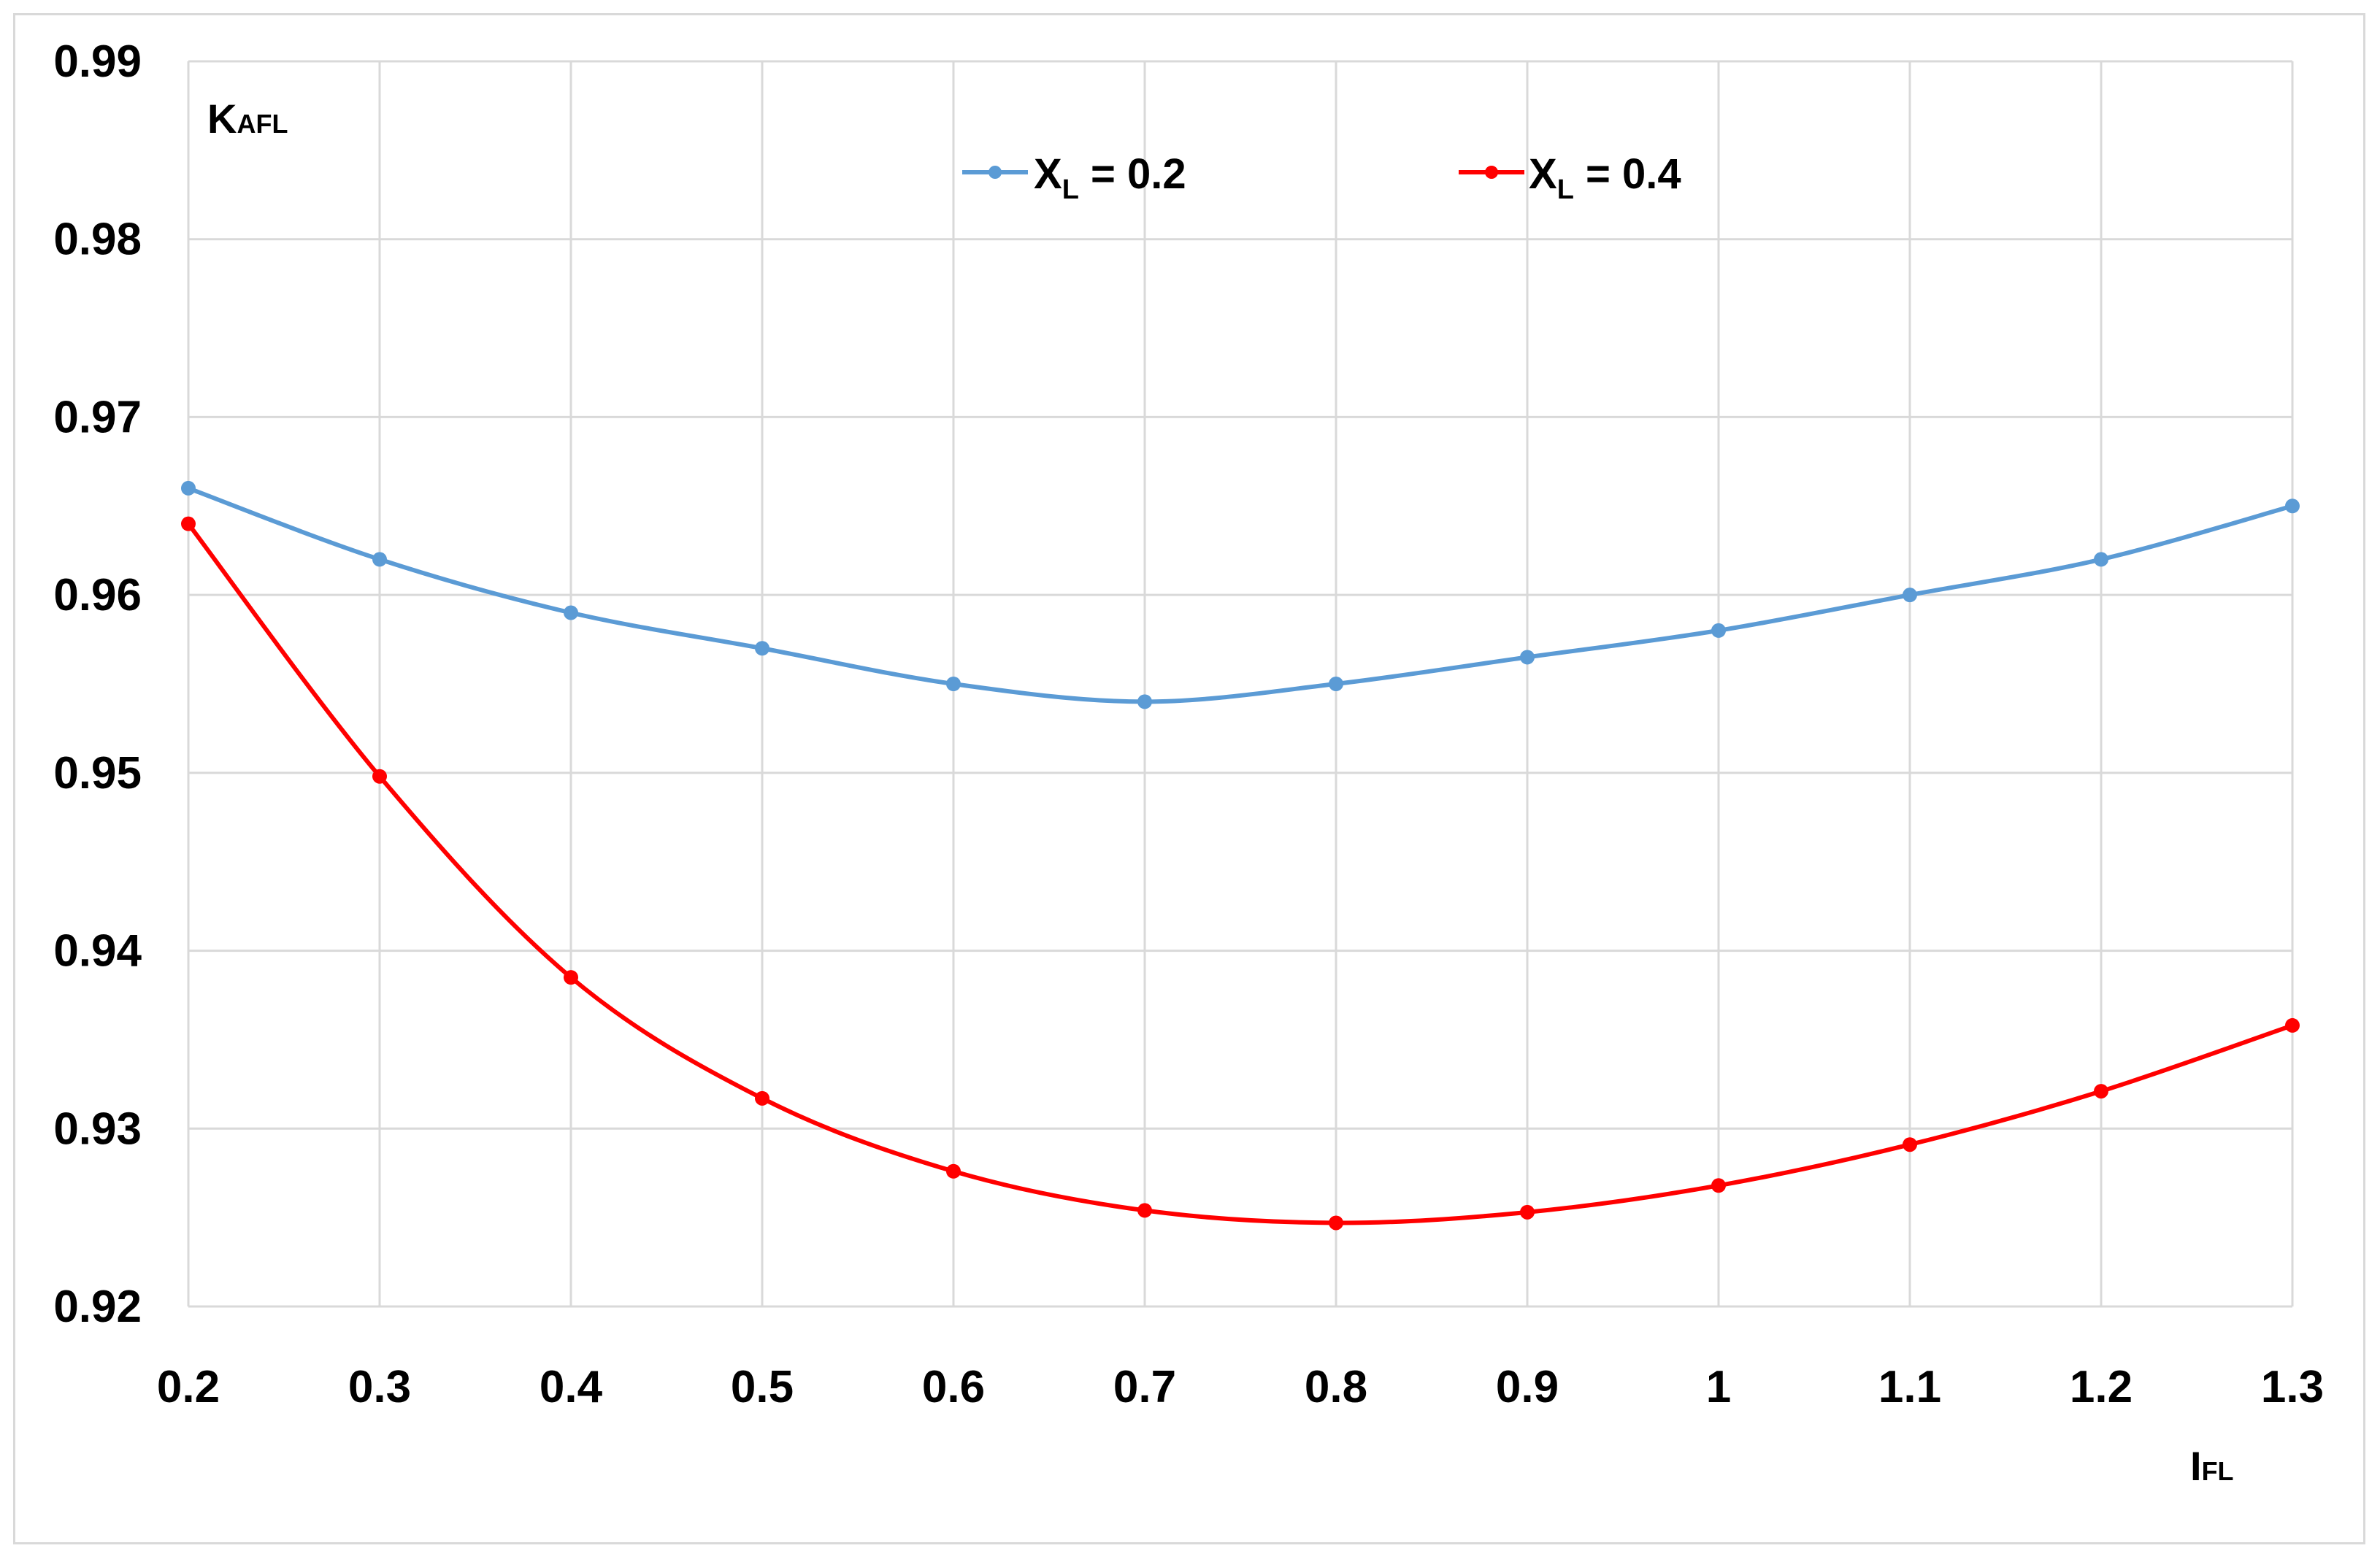 This screenshot has width=2380, height=1559. Describe the element at coordinates (1909, 1387) in the screenshot. I see `x-tick-label: 1.1` at that location.